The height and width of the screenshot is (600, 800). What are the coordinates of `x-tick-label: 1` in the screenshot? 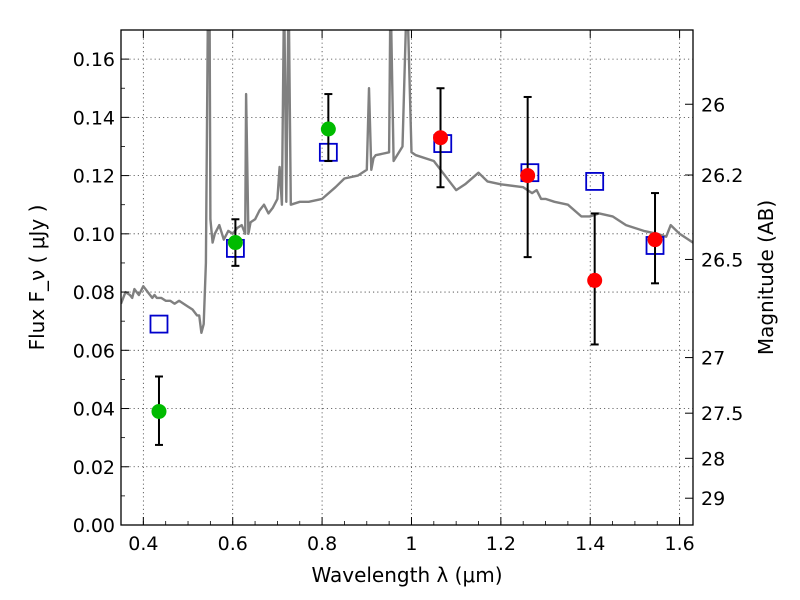 It's located at (411, 544).